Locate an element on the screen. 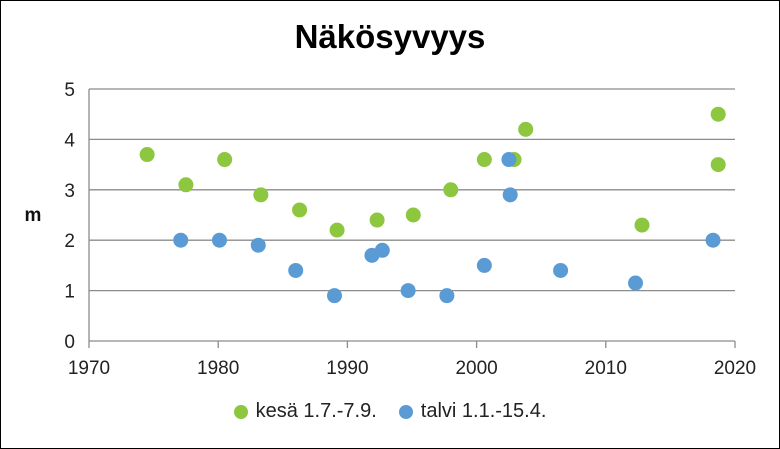 This screenshot has height=449, width=780. legend: kesä 1.7.-7.9. talvi 1.1.-15.4. is located at coordinates (390, 411).